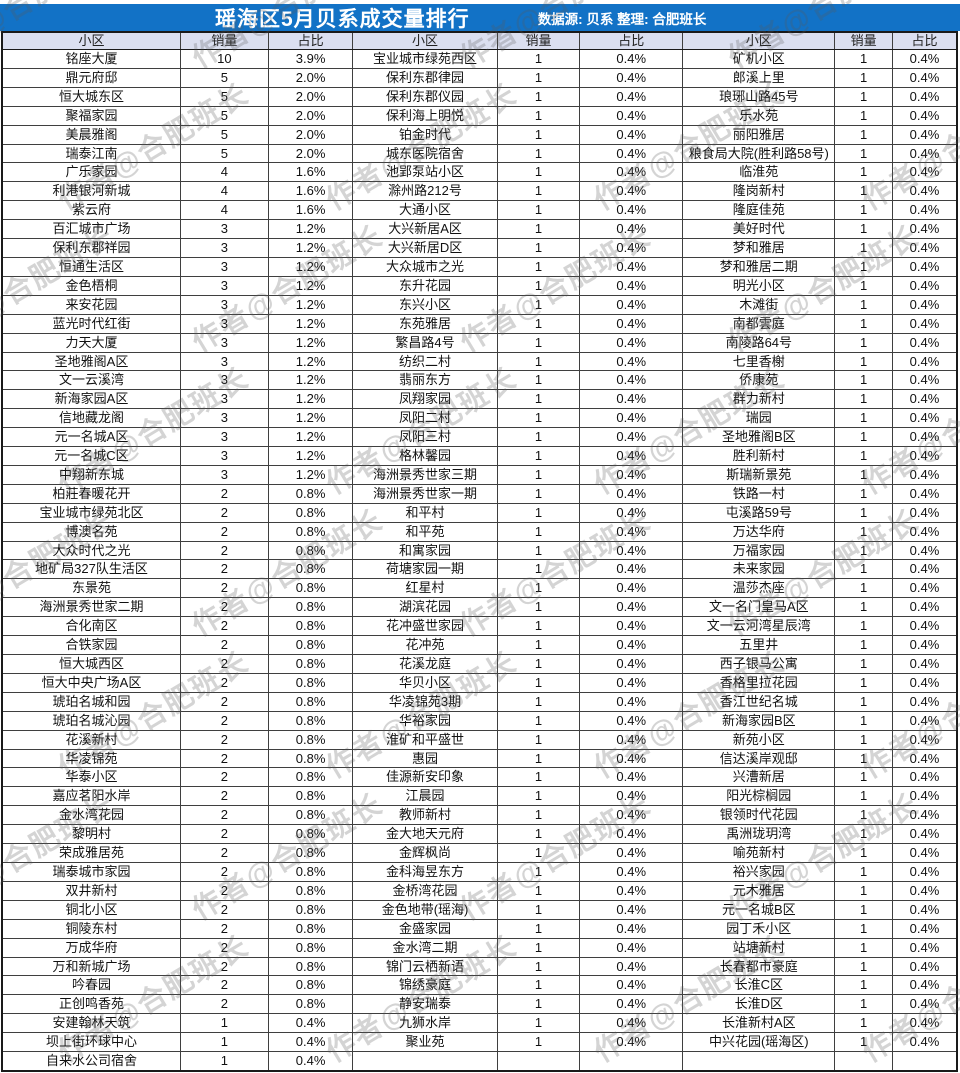 This screenshot has height=1073, width=960. I want to click on community-cell: 东兴小区, so click(425, 304).